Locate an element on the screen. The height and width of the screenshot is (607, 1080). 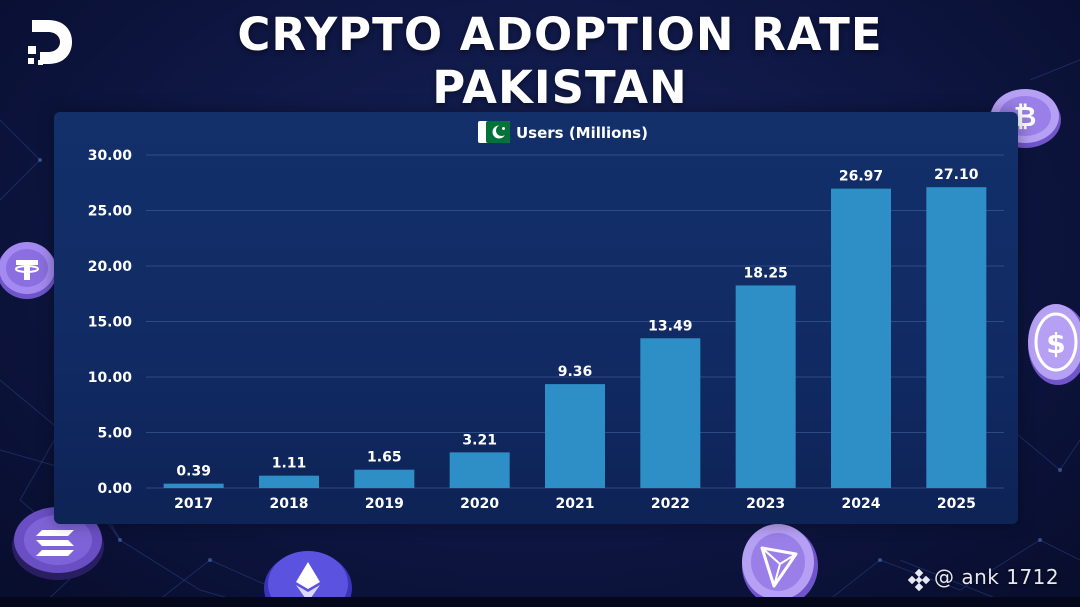
value-label: 1.11 is located at coordinates (289, 464).